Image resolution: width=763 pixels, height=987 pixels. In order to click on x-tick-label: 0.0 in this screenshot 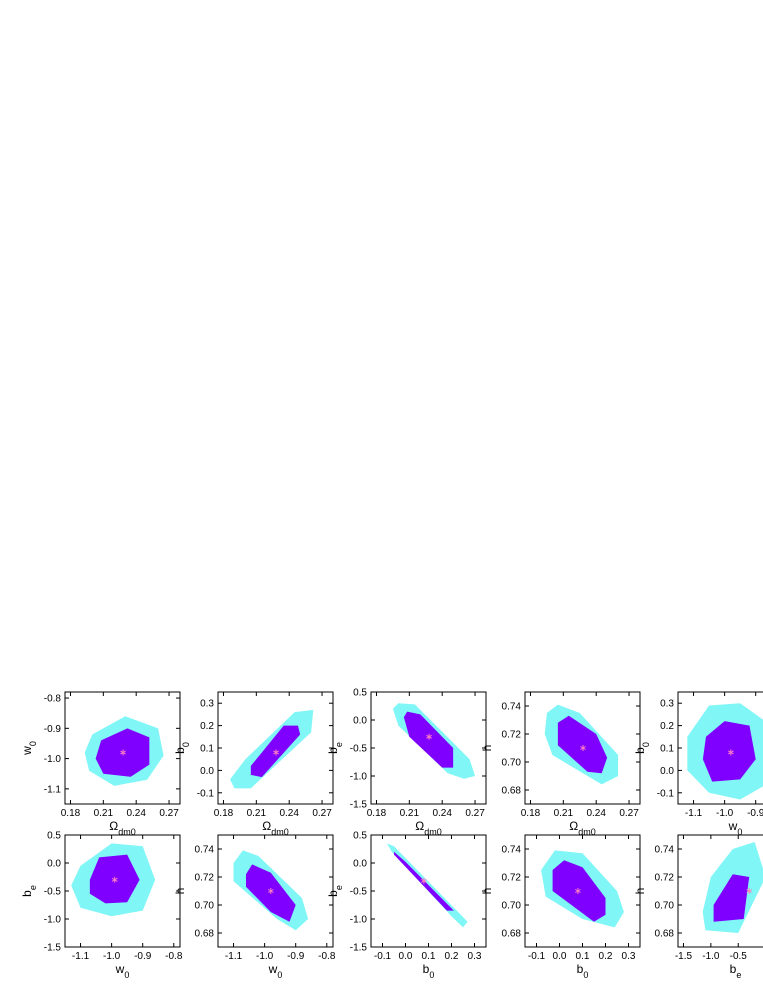, I will do `click(406, 956)`.